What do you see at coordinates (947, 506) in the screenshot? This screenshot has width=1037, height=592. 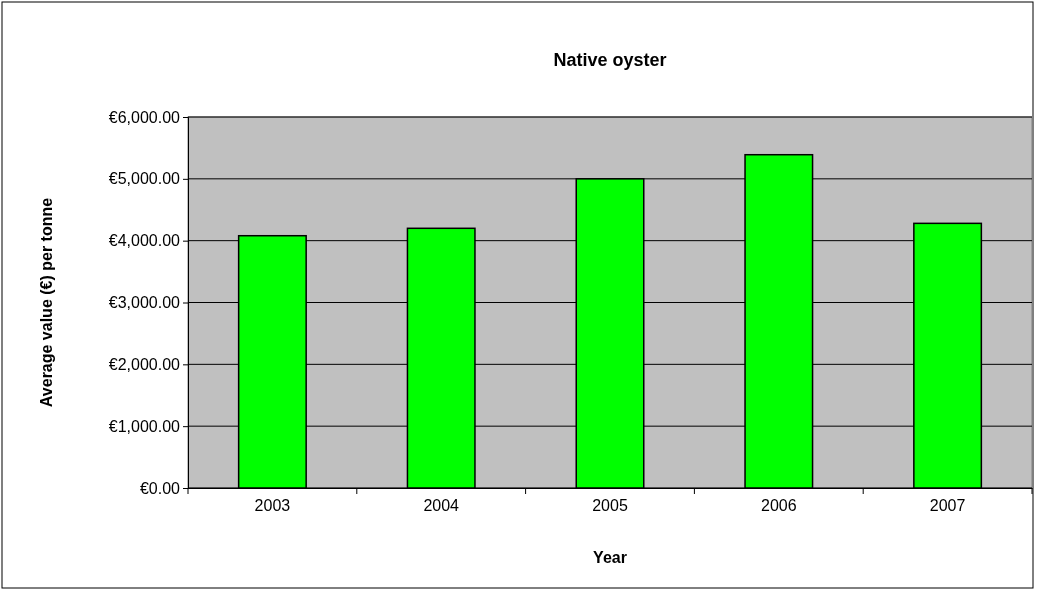 I see `x-tick-label: 2007` at bounding box center [947, 506].